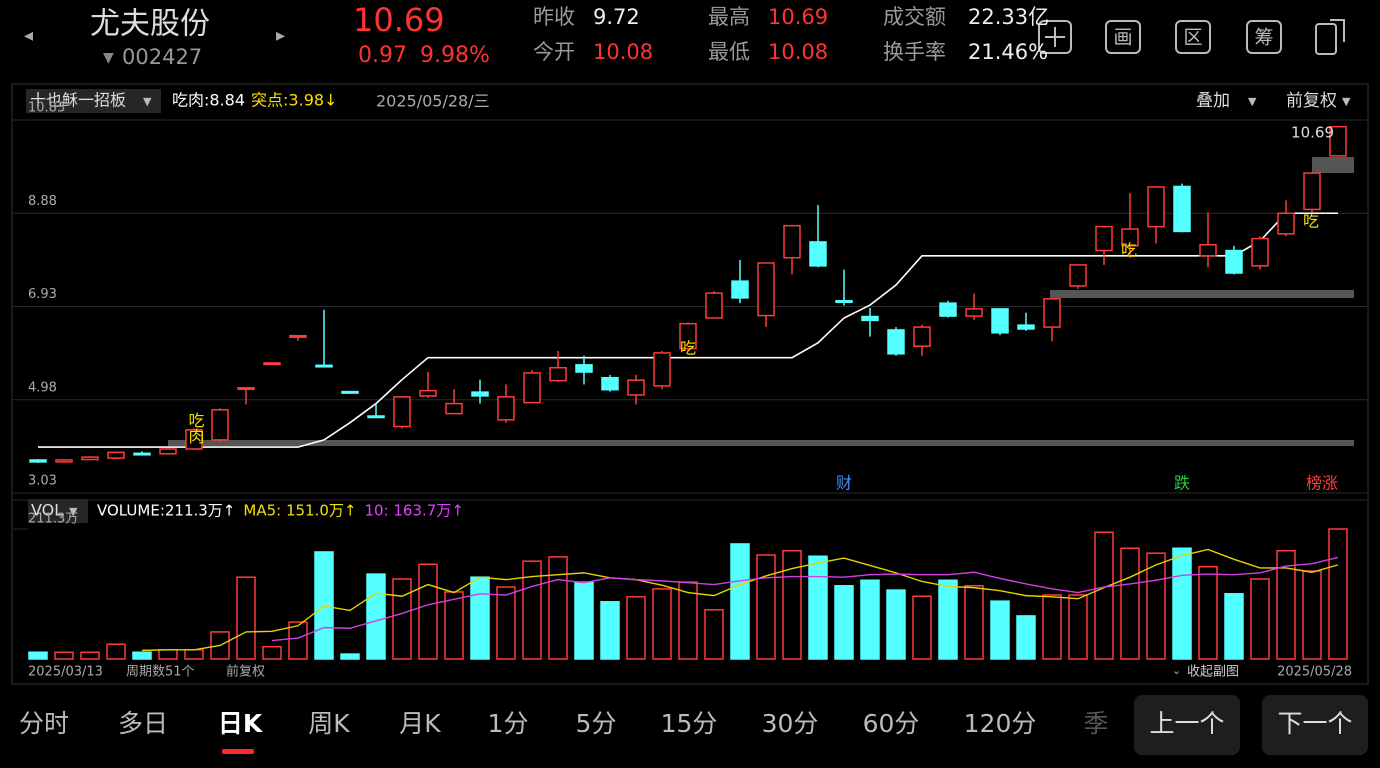  Describe the element at coordinates (162, 57) in the screenshot. I see `stock-code: 002427` at that location.